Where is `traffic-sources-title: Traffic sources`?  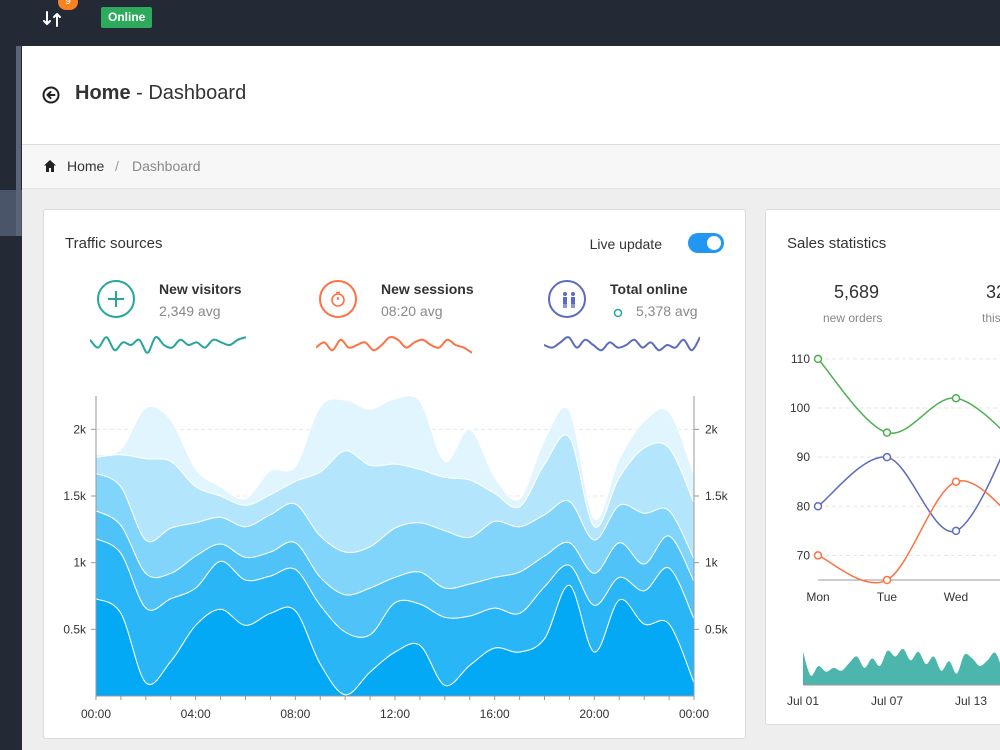
traffic-sources-title: Traffic sources is located at coordinates (114, 243).